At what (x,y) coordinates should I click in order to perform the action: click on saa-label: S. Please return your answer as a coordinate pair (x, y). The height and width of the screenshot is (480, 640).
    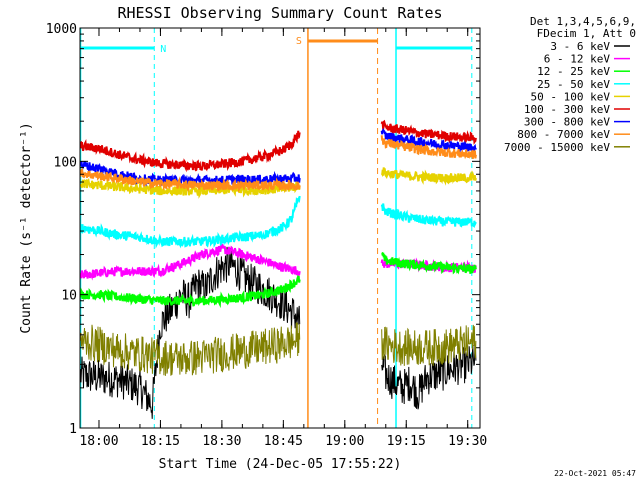
    Looking at the image, I should click on (299, 41).